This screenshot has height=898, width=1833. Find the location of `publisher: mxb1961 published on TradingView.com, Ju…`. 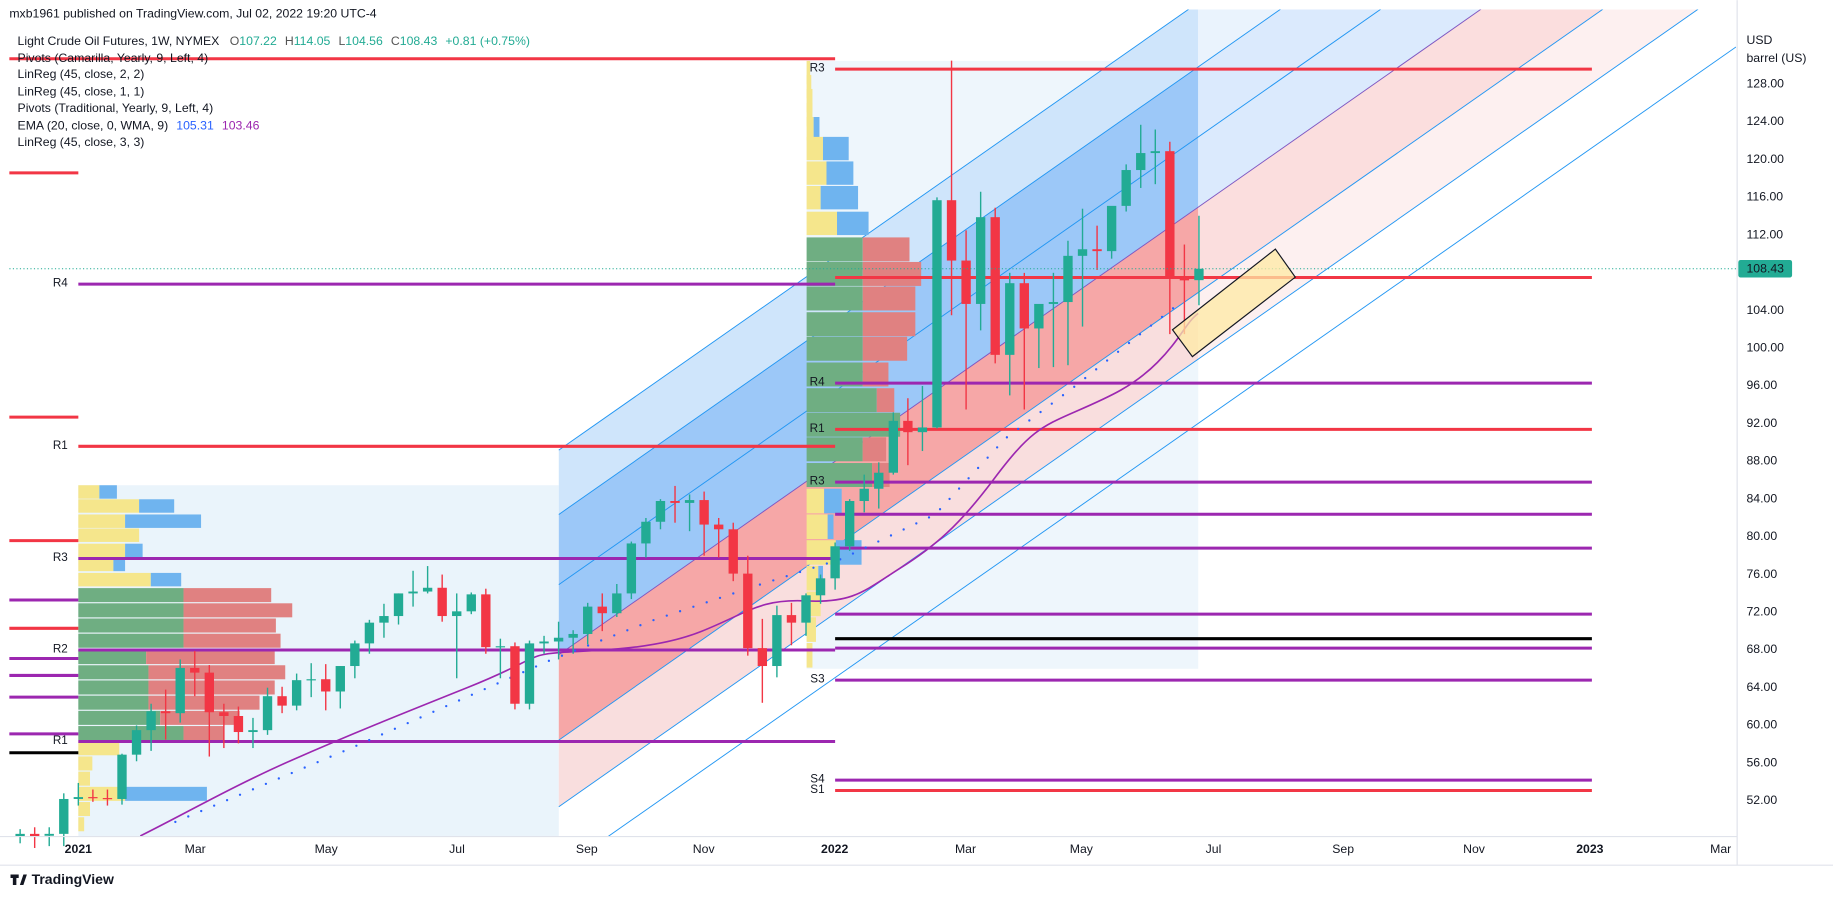

publisher: mxb1961 published on TradingView.com, Ju… is located at coordinates (192, 13).